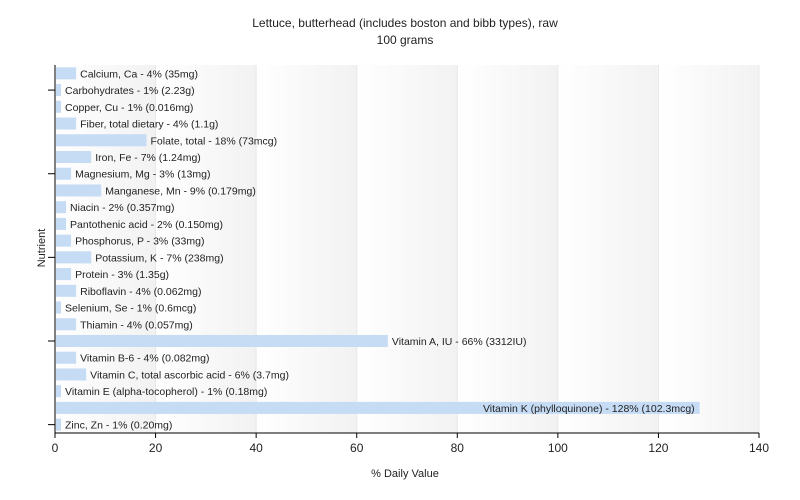 This screenshot has height=500, width=800. Describe the element at coordinates (42, 248) in the screenshot. I see `y-axis-title: Nutrient` at that location.